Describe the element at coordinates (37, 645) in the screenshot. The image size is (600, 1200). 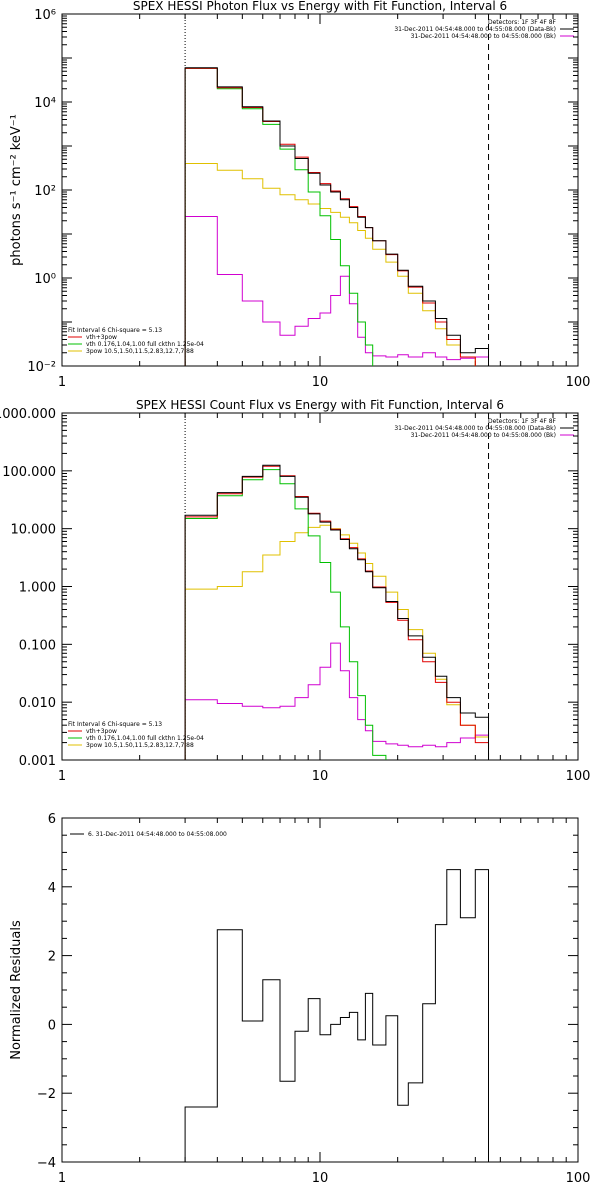
I see `y-tick-label: 0.100` at that location.